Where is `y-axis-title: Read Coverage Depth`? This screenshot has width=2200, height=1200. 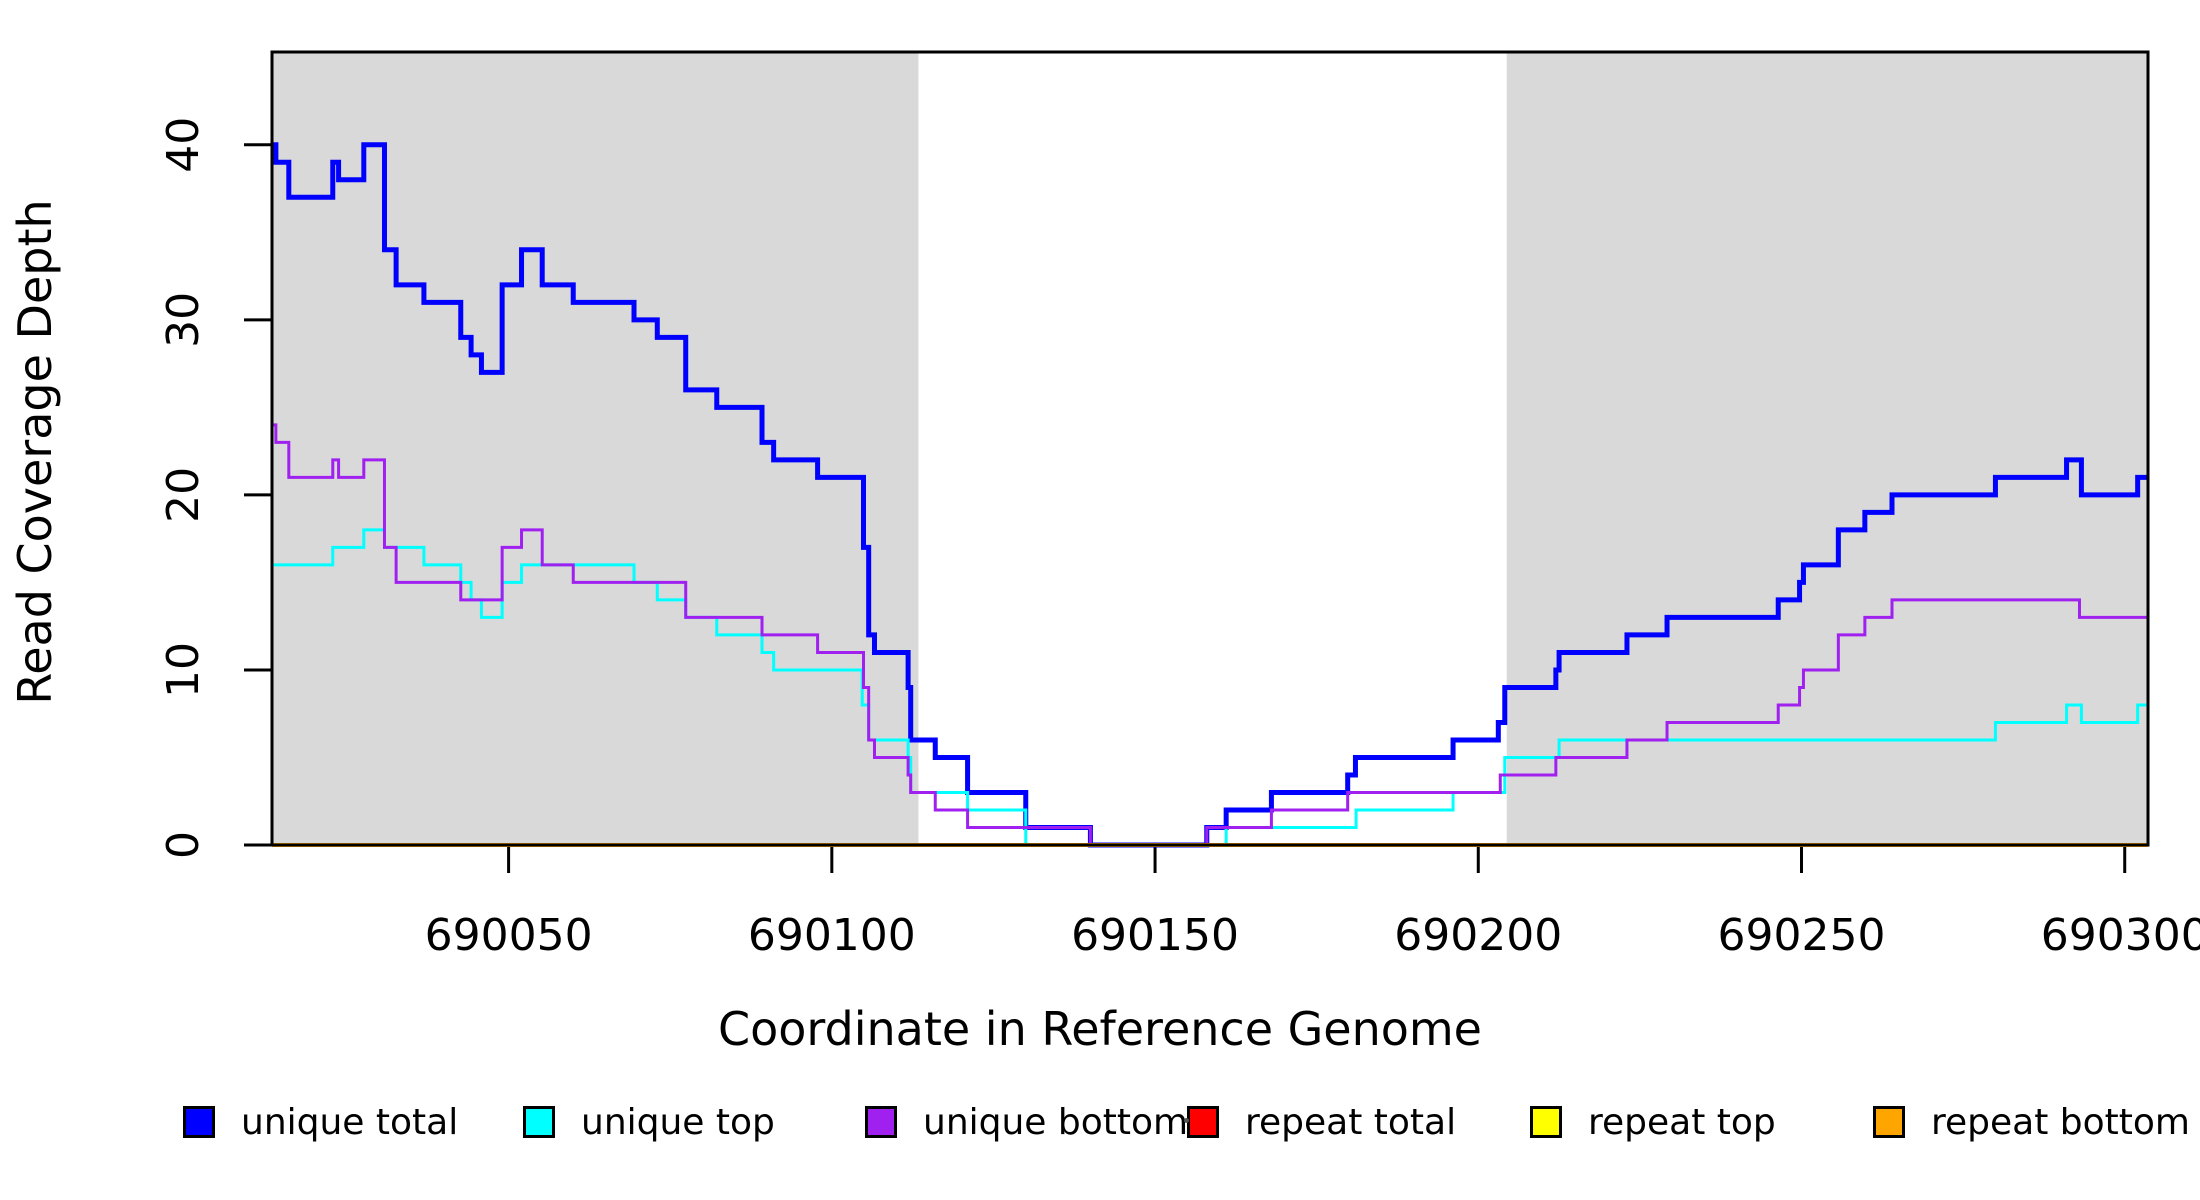
y-axis-title: Read Coverage Depth is located at coordinates (35, 452).